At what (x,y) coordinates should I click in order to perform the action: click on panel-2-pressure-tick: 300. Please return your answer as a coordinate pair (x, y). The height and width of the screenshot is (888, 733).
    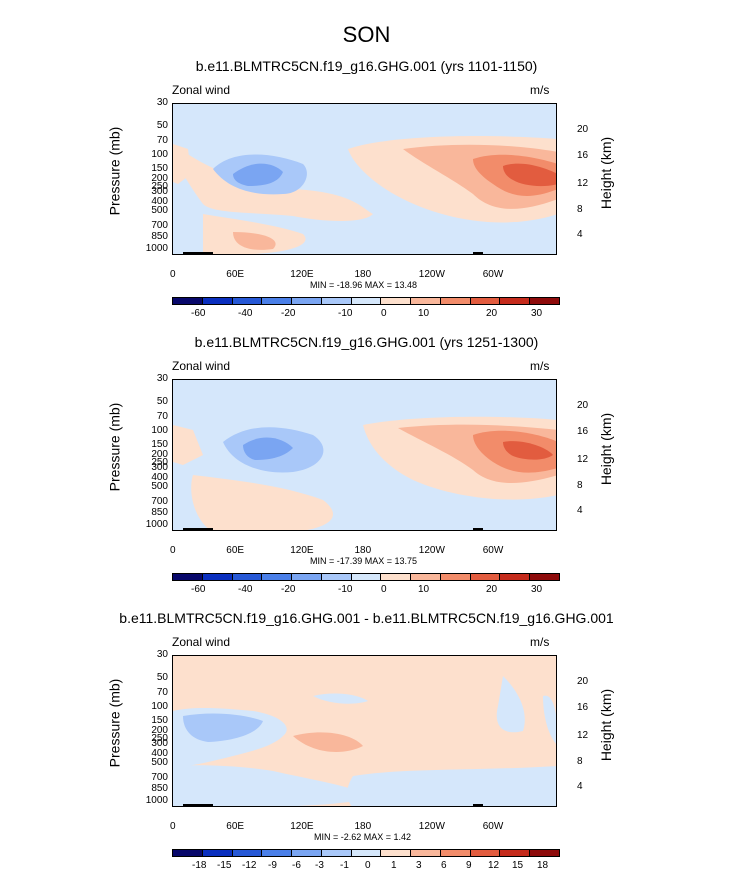
    Looking at the image, I should click on (159, 467).